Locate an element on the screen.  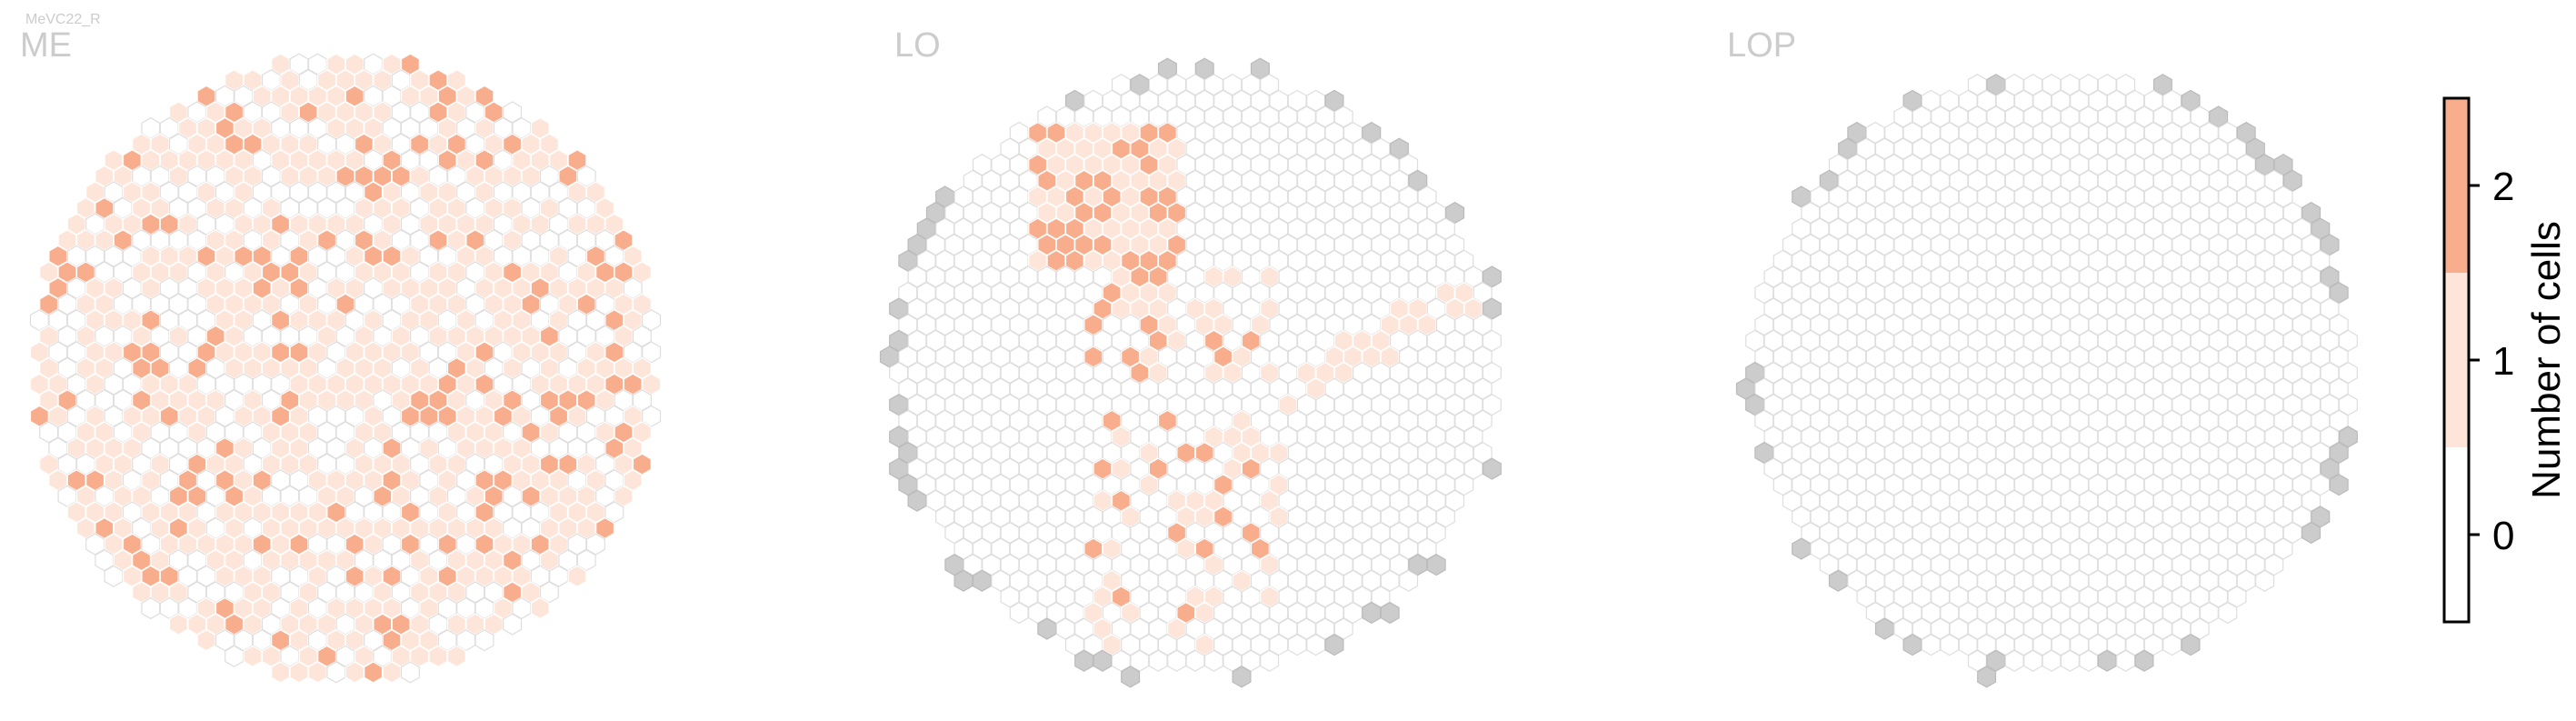
panel-title-me: ME is located at coordinates (46, 45).